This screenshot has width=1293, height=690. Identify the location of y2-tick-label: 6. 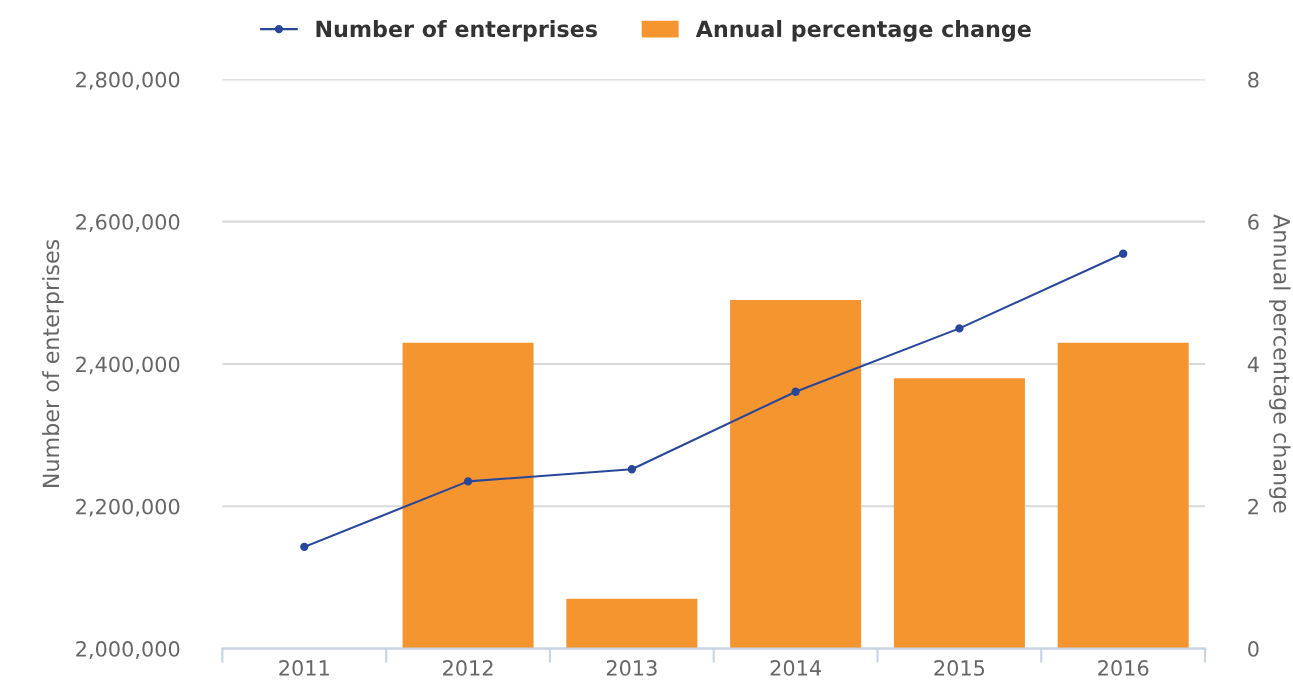
(1253, 222).